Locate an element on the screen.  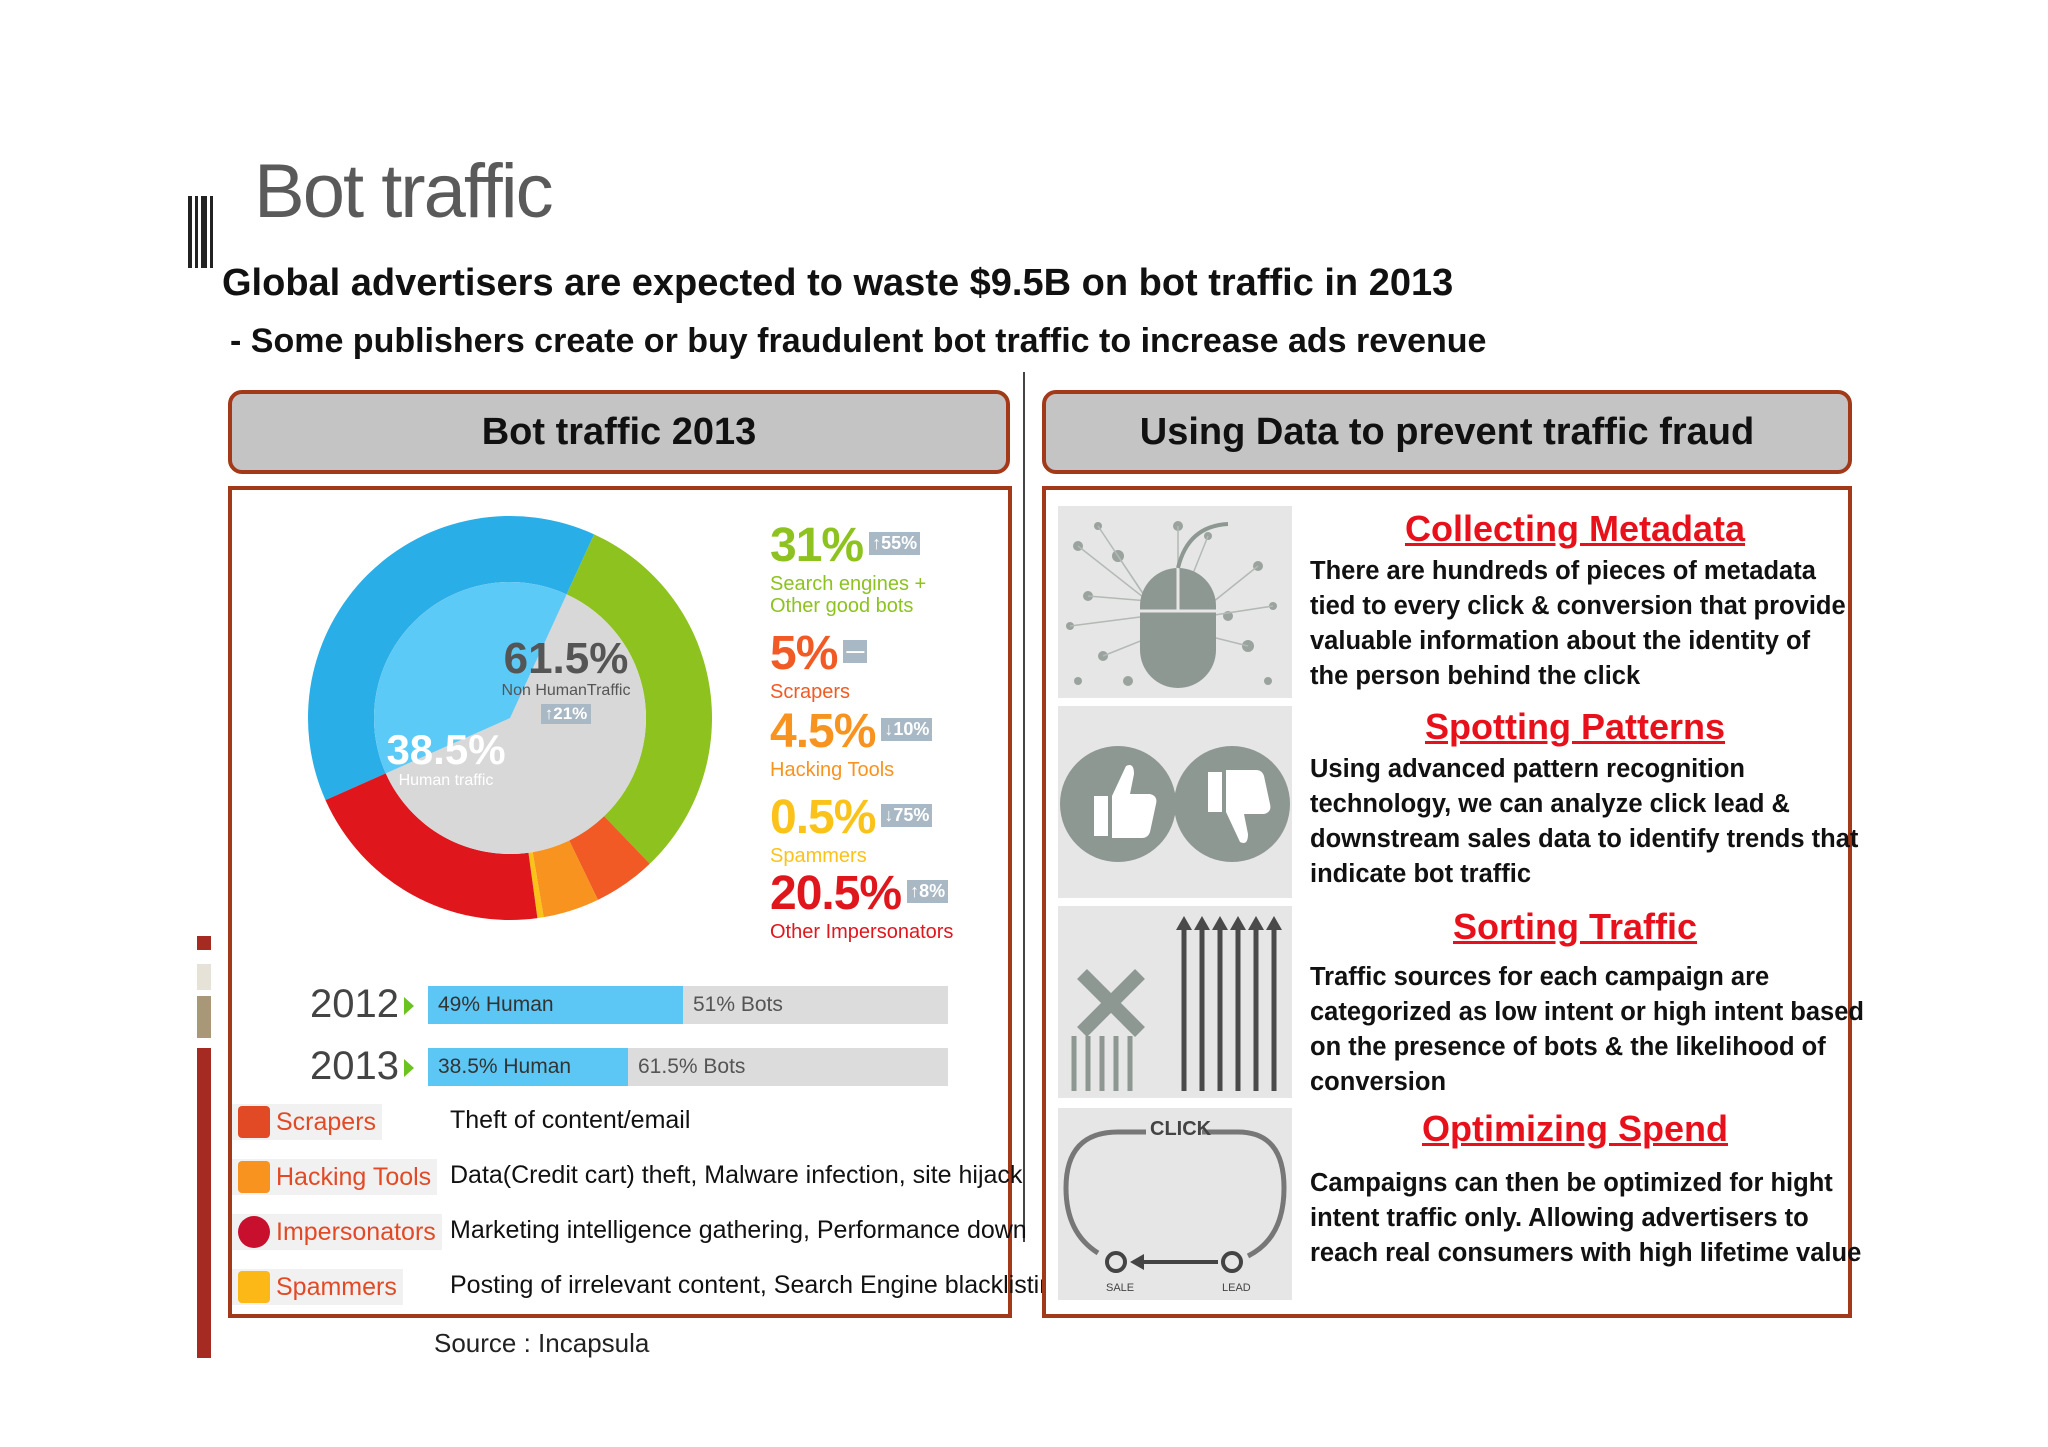
click-cycle-icon is located at coordinates (1175, 1204).